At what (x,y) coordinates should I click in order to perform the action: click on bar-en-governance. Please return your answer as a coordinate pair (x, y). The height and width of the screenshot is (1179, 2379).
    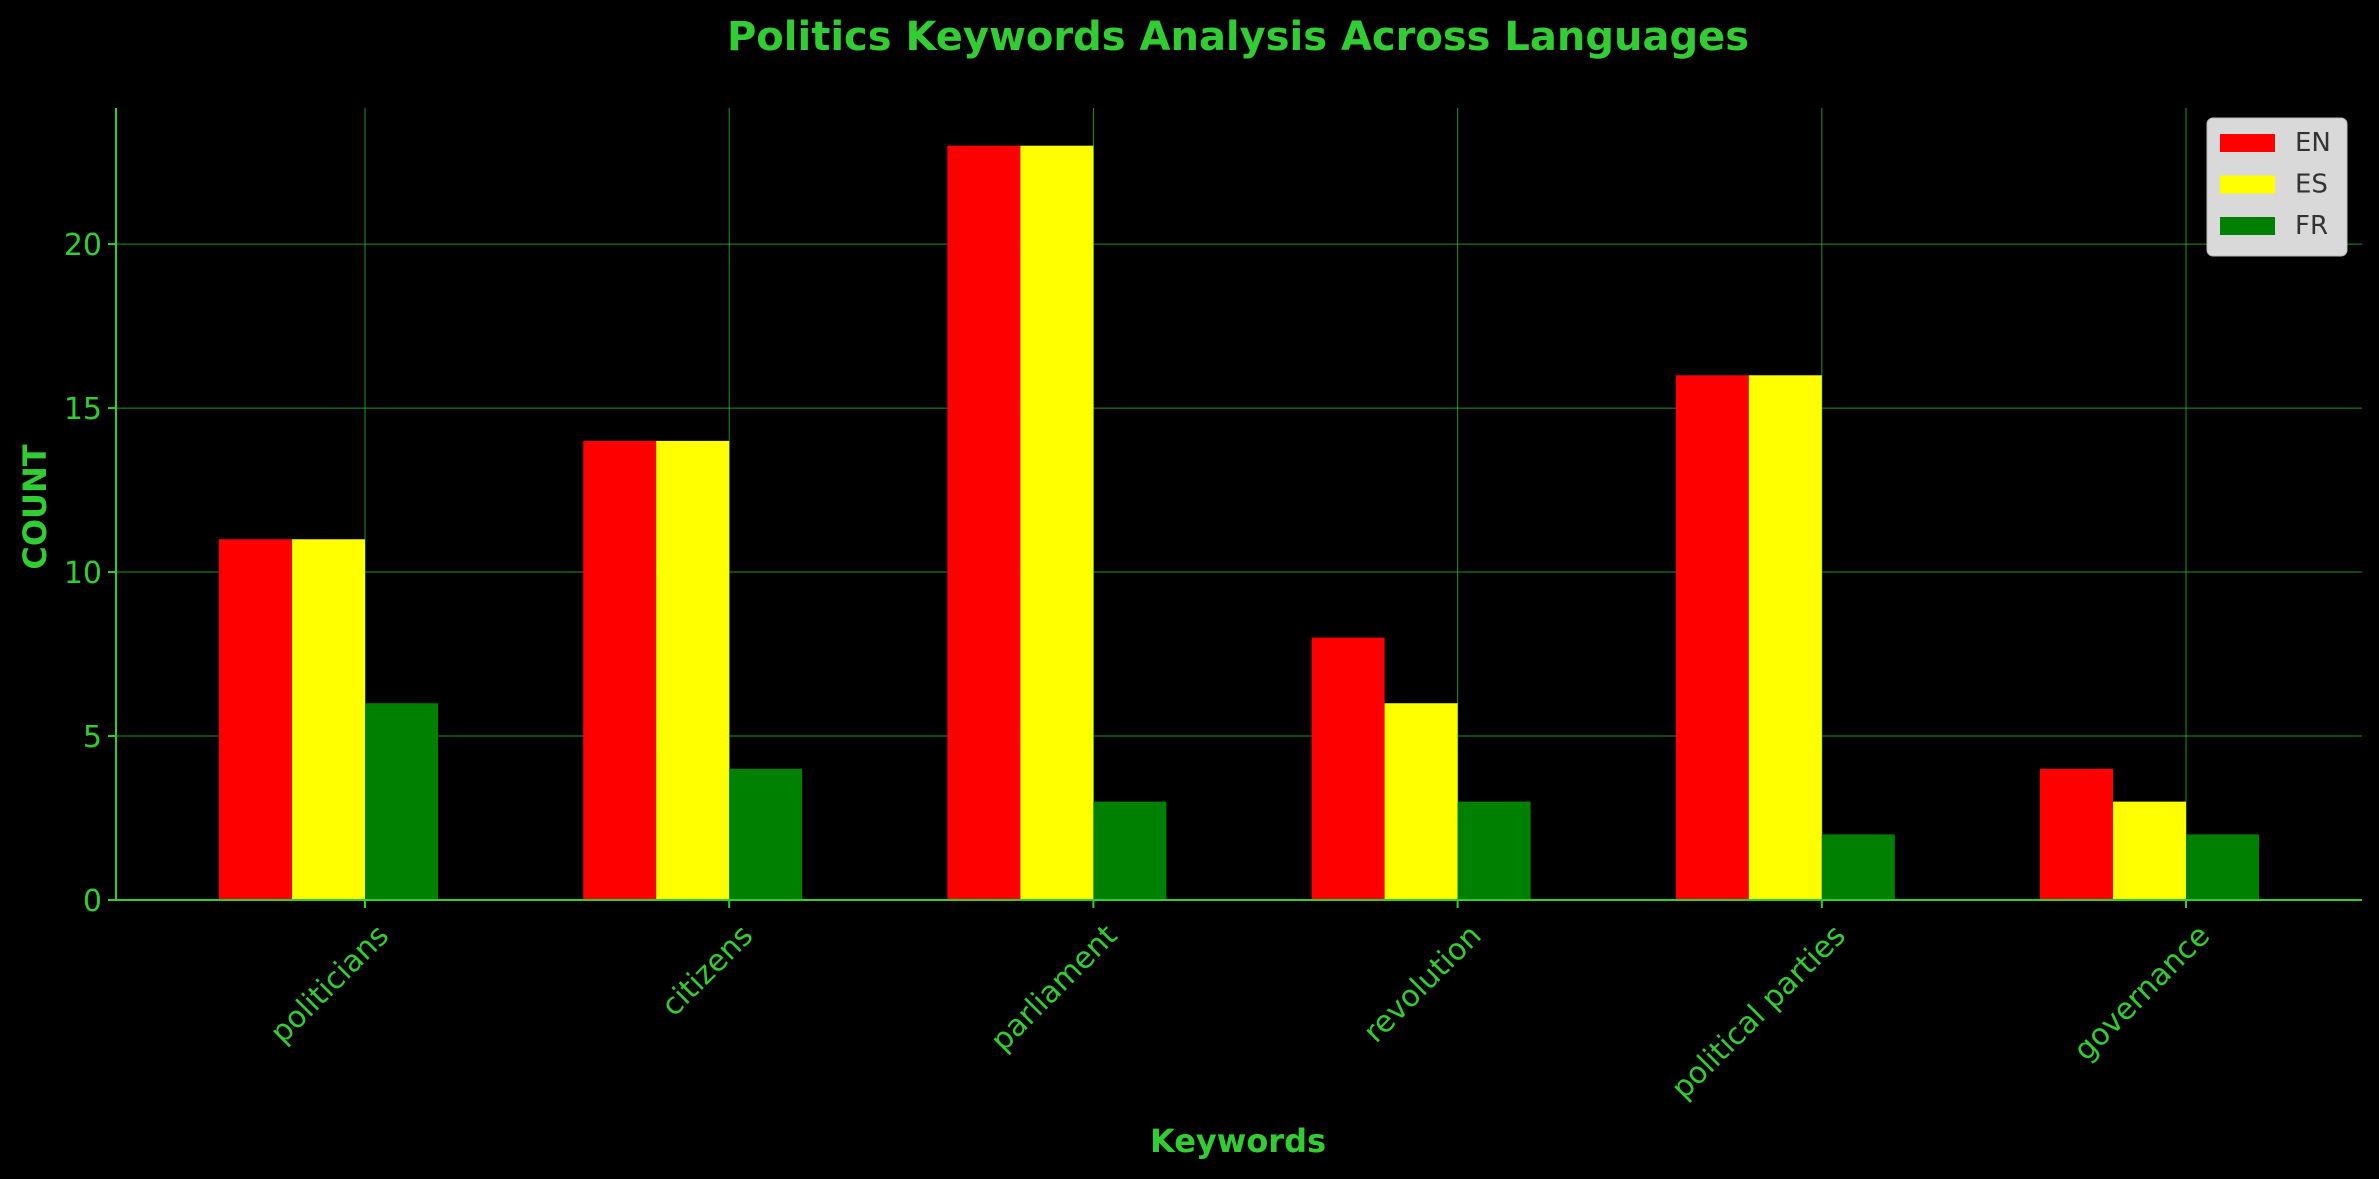
    Looking at the image, I should click on (2076, 834).